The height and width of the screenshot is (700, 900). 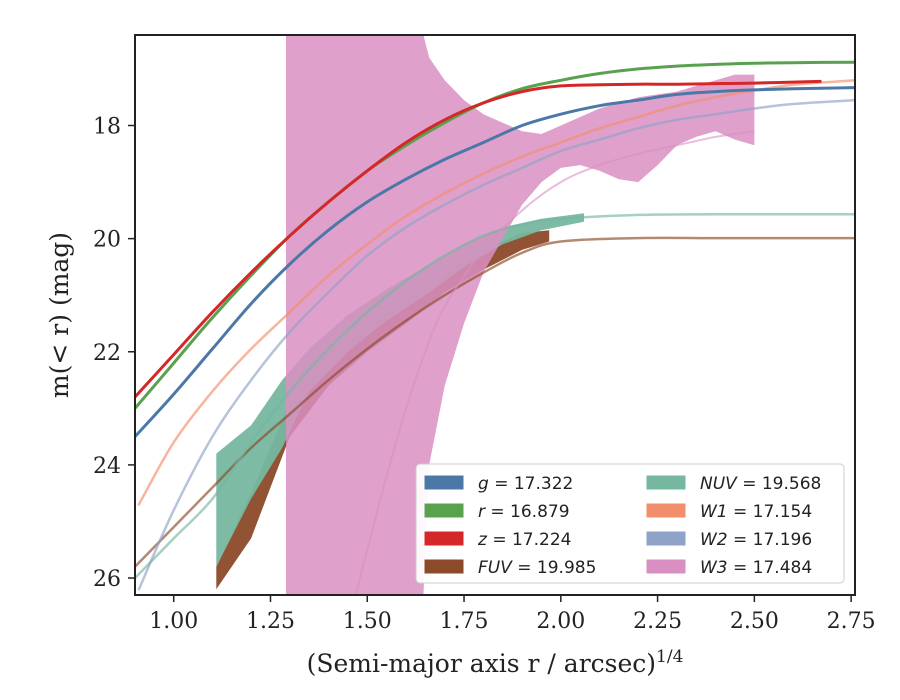 What do you see at coordinates (525, 484) in the screenshot?
I see `legend-label-g: g = 17.322` at bounding box center [525, 484].